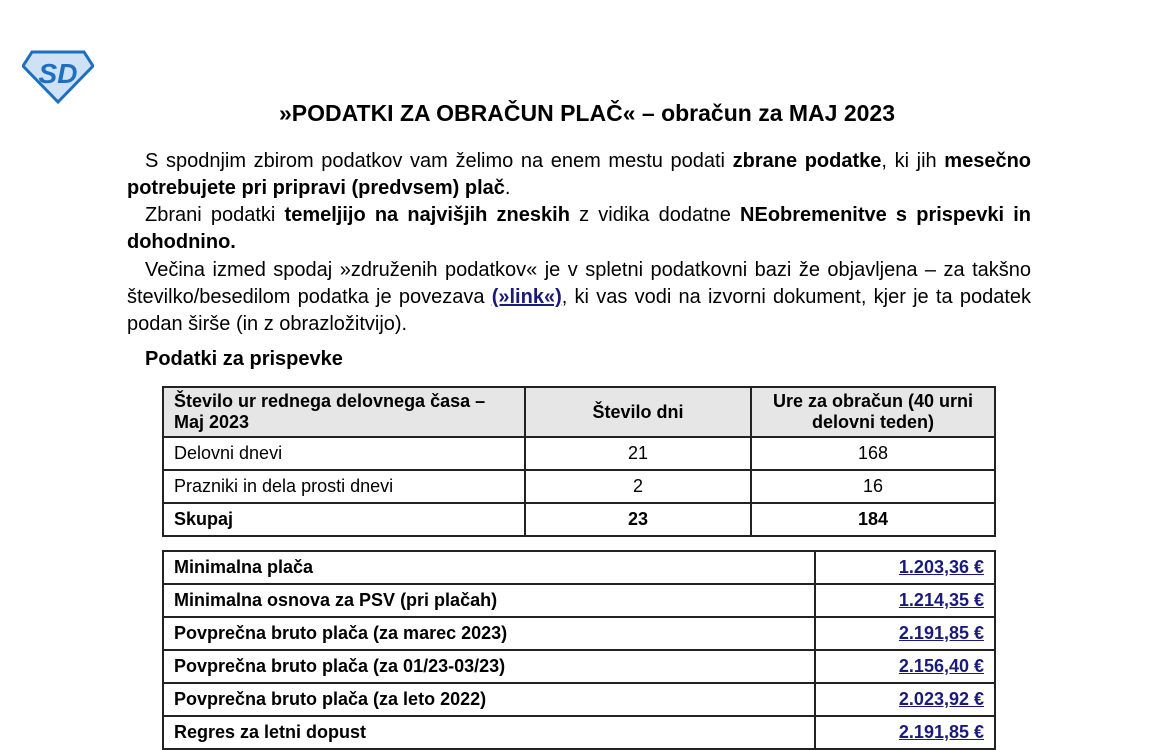  What do you see at coordinates (344, 486) in the screenshot?
I see `cell: Prazniki in dela prosti dnevi` at bounding box center [344, 486].